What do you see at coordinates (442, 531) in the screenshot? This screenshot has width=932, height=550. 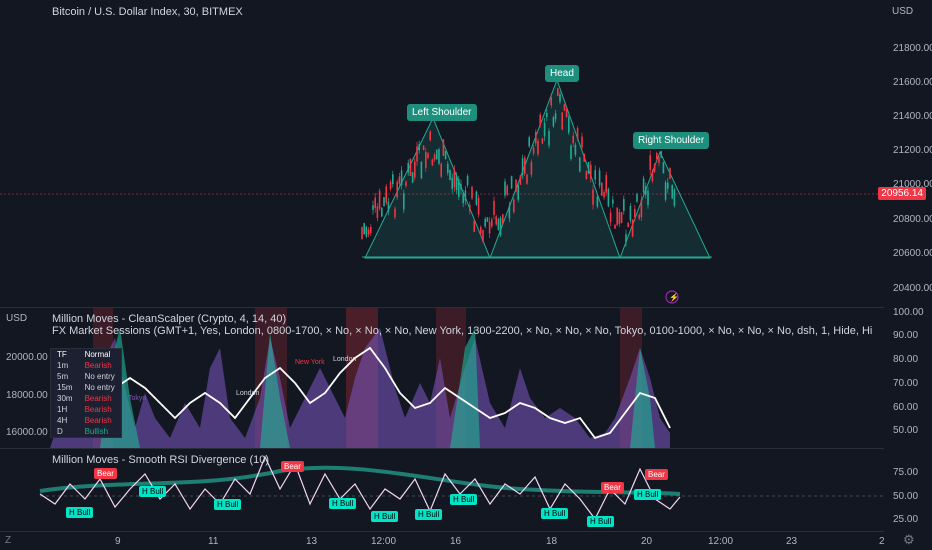 I see `time-axis-divider` at bounding box center [442, 531].